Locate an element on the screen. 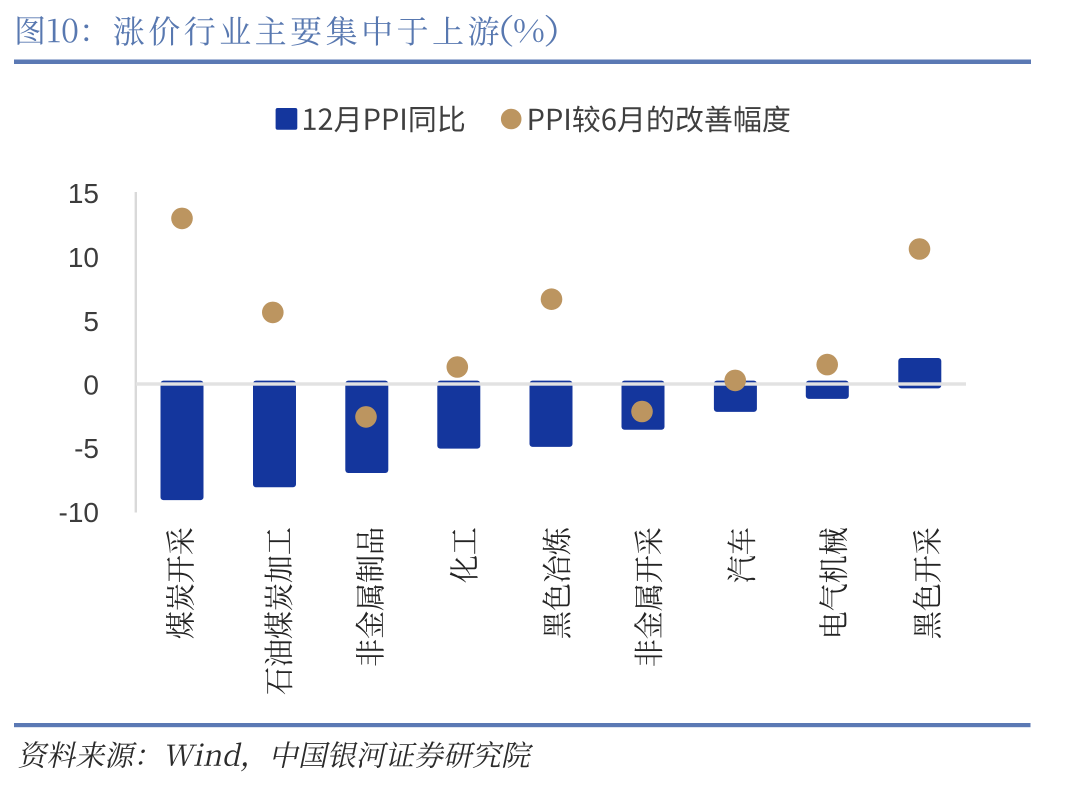  svg-text: 10 is located at coordinates (83, 257).